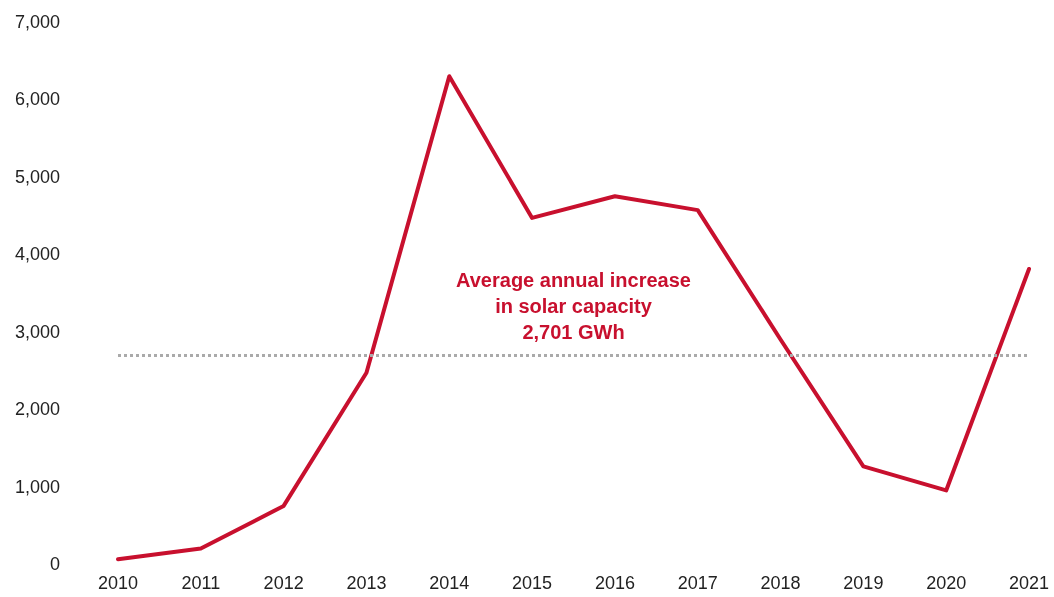 This screenshot has height=597, width=1054. I want to click on x-tick-label: 2013, so click(366, 583).